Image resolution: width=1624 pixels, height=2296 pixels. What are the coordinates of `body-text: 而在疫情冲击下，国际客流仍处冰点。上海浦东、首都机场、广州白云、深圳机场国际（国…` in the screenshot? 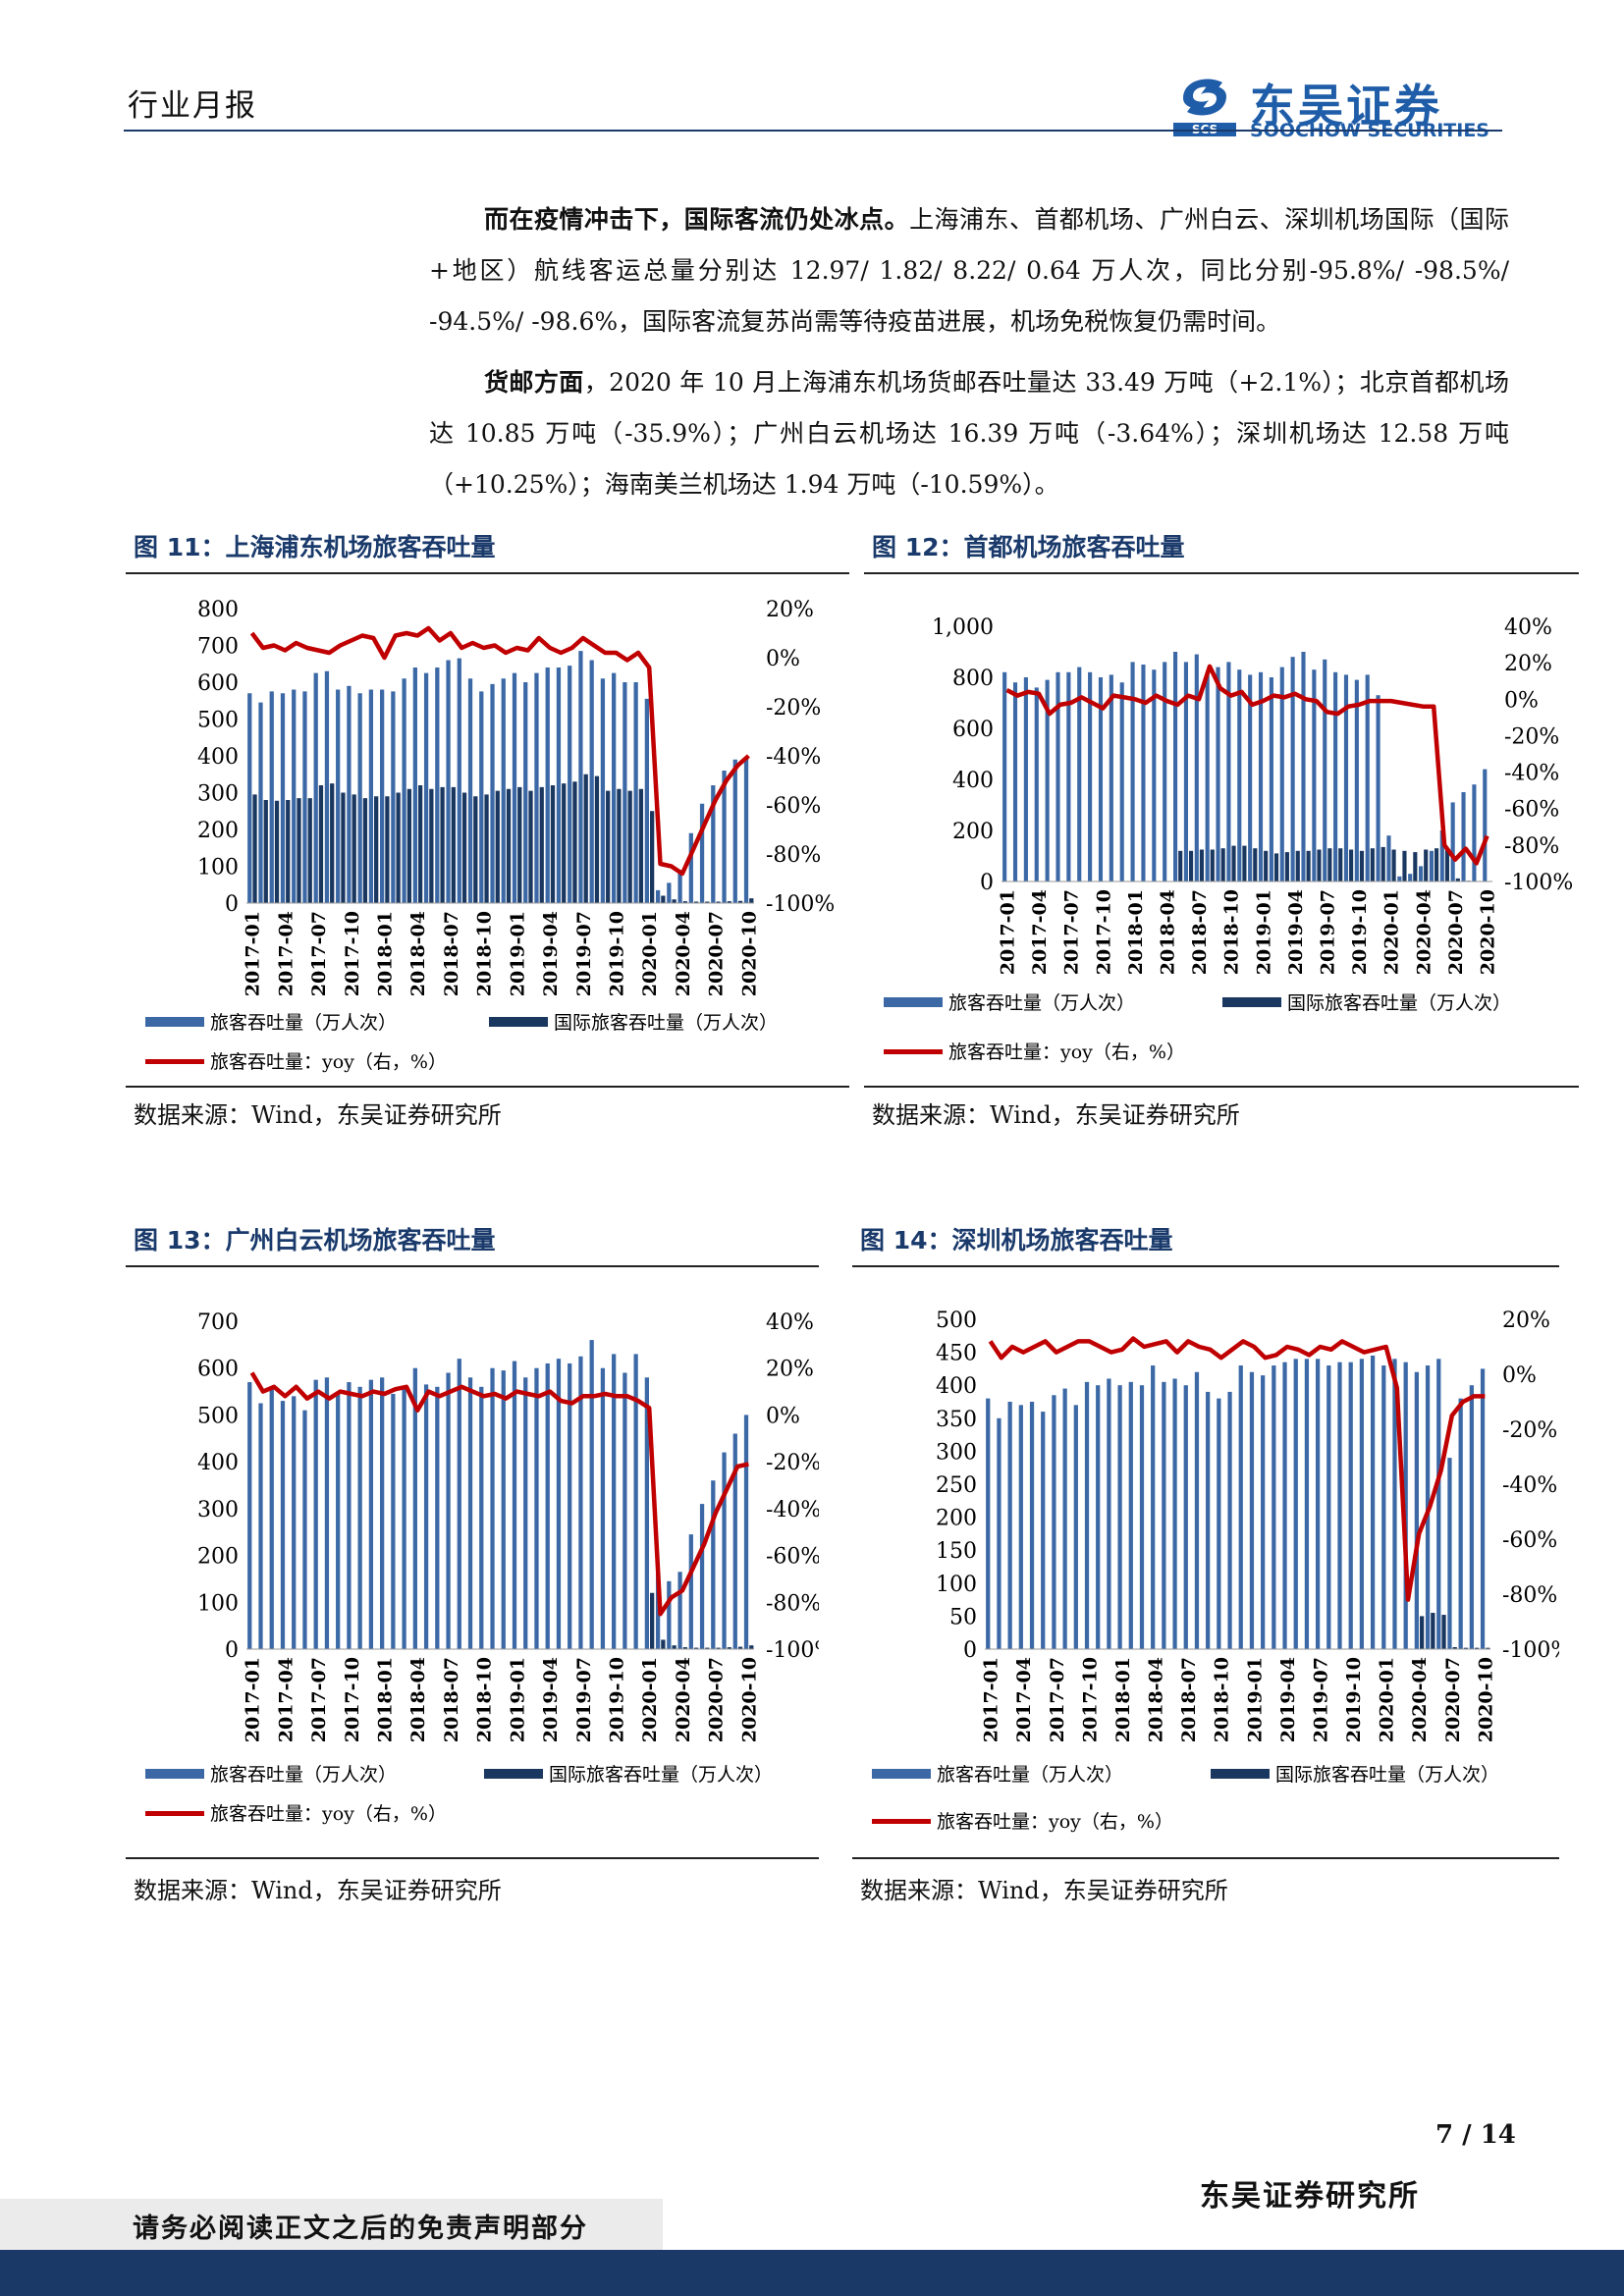 It's located at (969, 357).